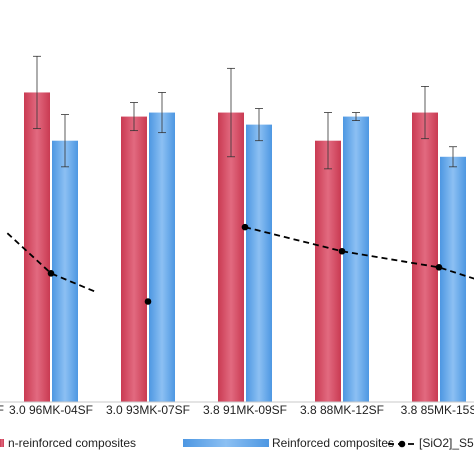 The height and width of the screenshot is (474, 474). What do you see at coordinates (402, 444) in the screenshot?
I see `legend-marker-sio2` at bounding box center [402, 444].